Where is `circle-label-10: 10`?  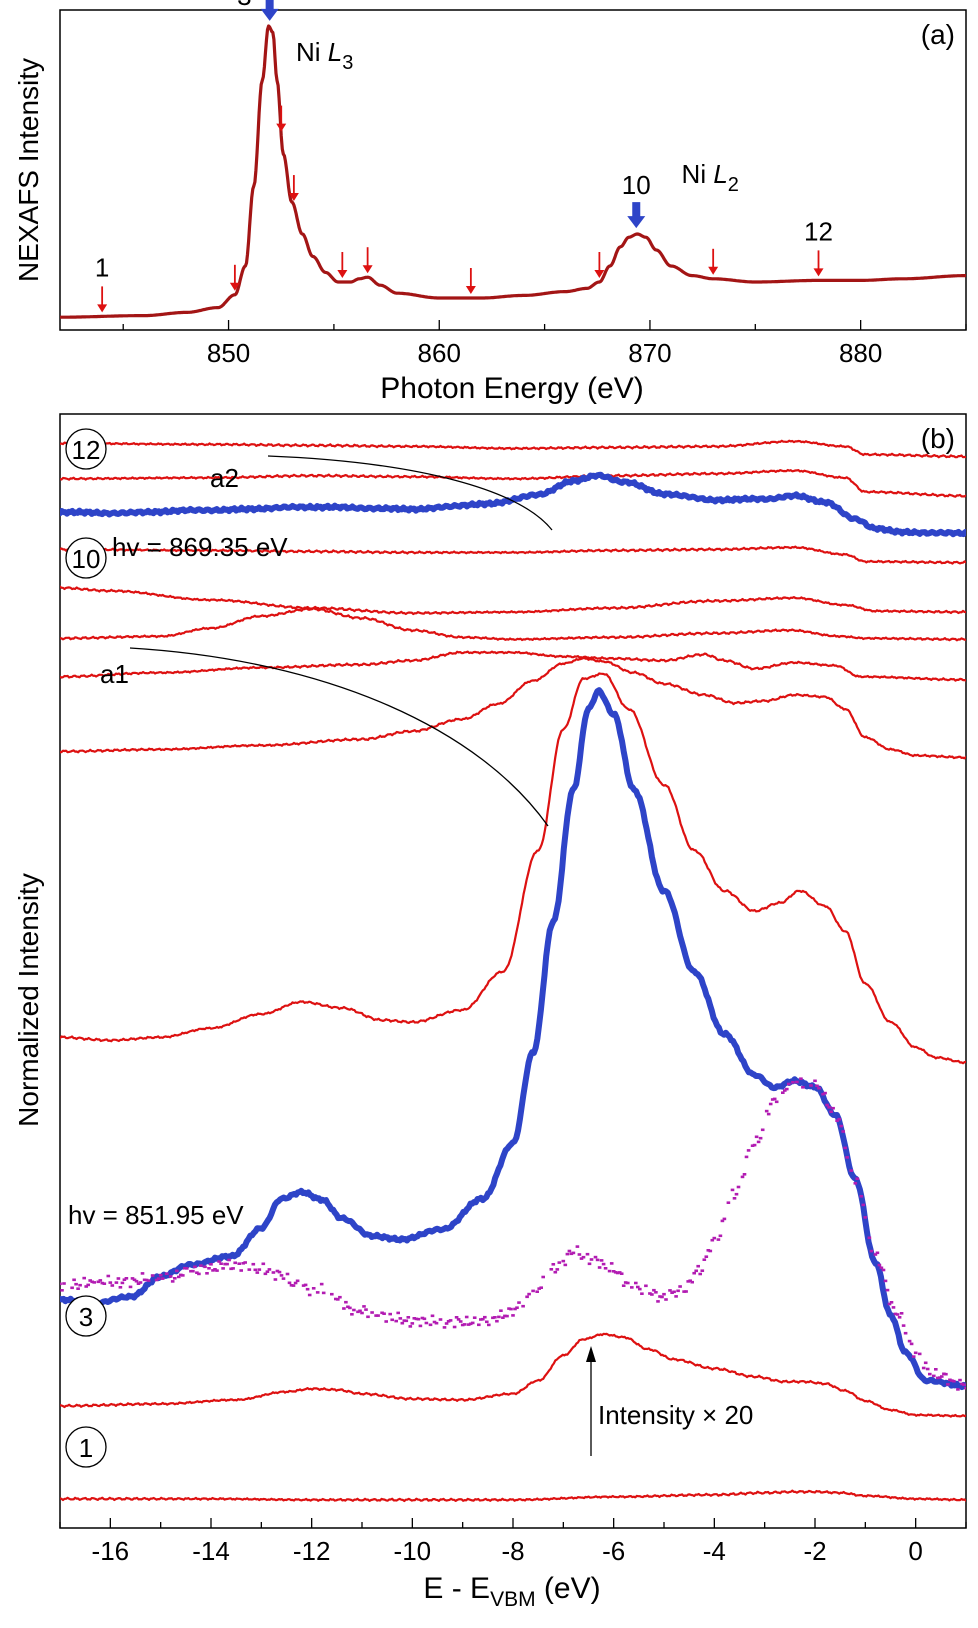 circle-label-10: 10 is located at coordinates (86, 558).